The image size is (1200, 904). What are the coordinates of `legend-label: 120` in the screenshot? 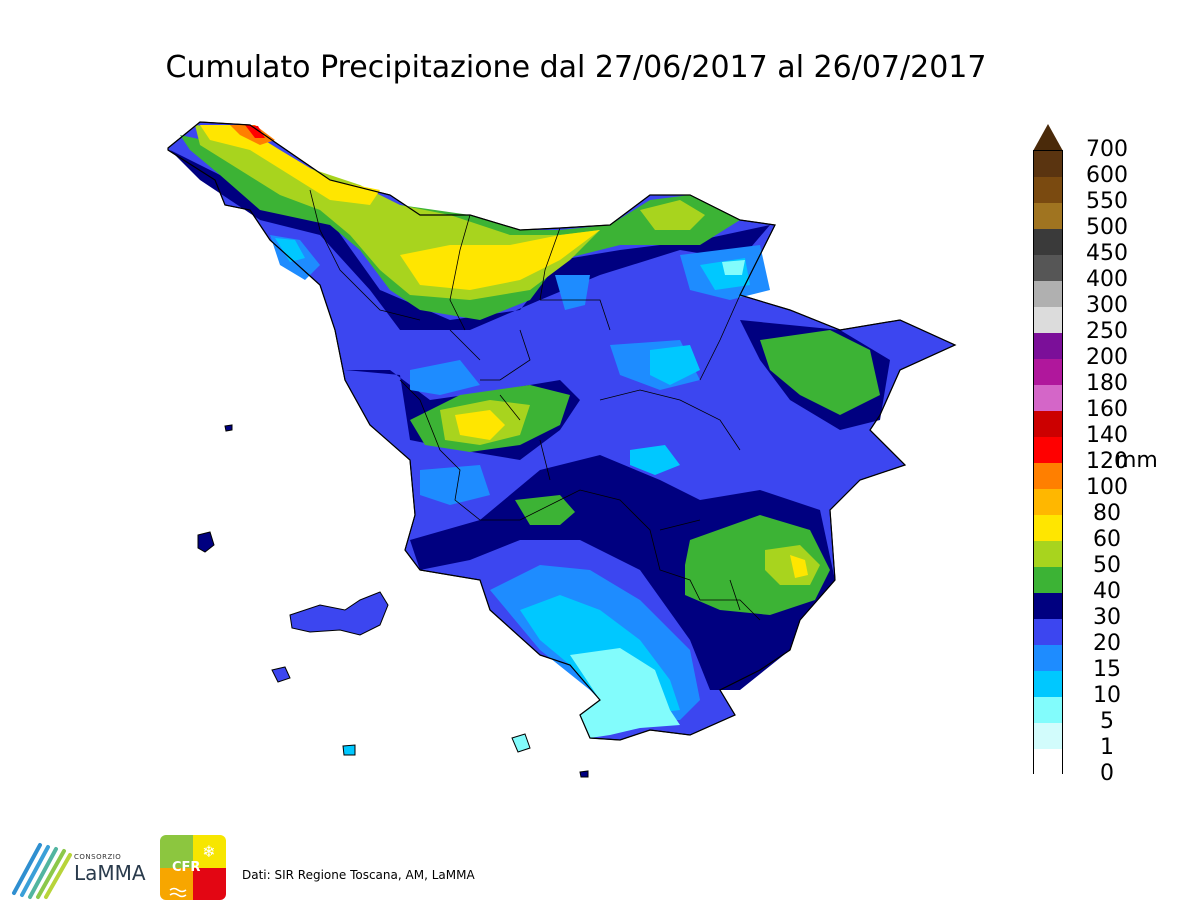 It's located at (1107, 461).